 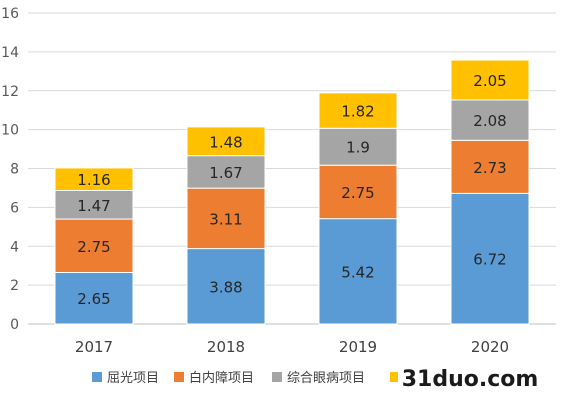 I want to click on x-tick-label: 2019, so click(x=358, y=347).